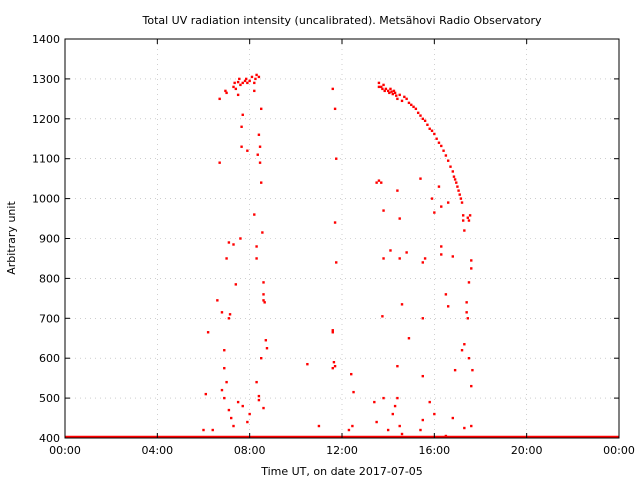  What do you see at coordinates (434, 450) in the screenshot?
I see `x-tick-label: 16:00` at bounding box center [434, 450].